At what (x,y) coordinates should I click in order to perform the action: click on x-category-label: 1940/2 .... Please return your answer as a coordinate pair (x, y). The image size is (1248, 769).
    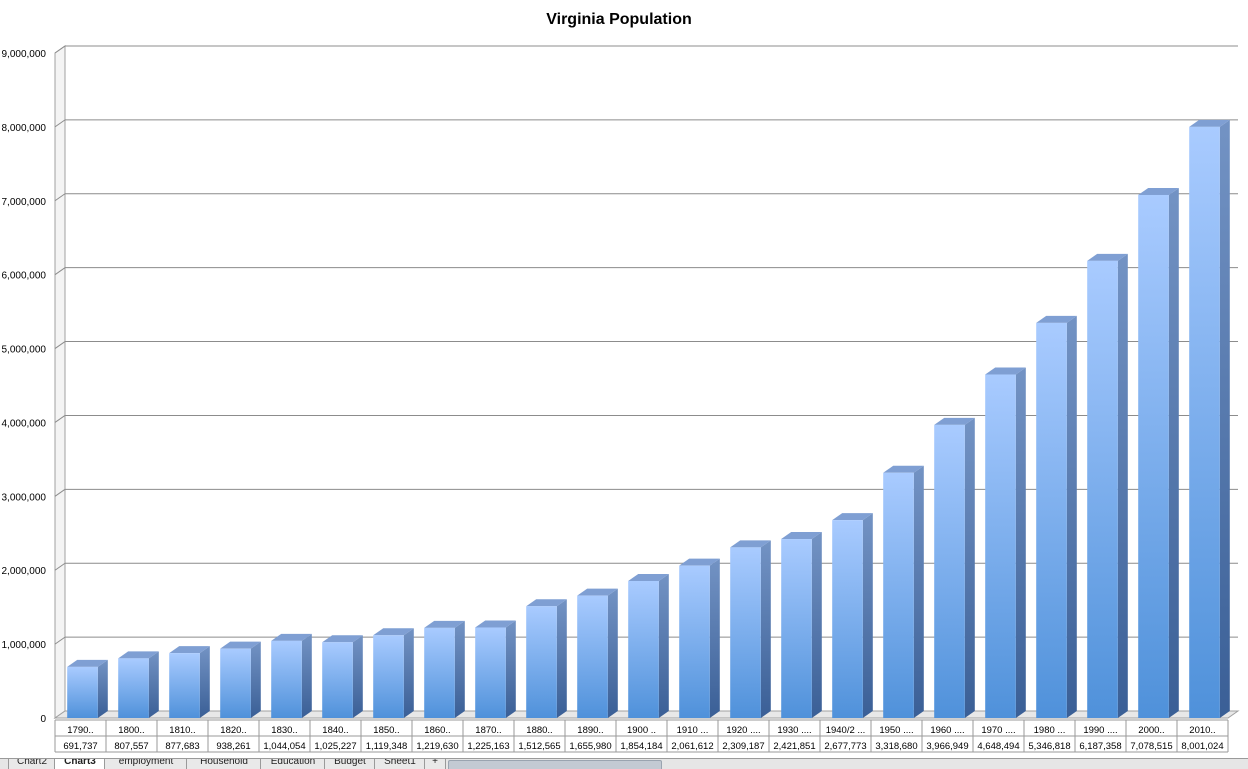
    Looking at the image, I should click on (846, 730).